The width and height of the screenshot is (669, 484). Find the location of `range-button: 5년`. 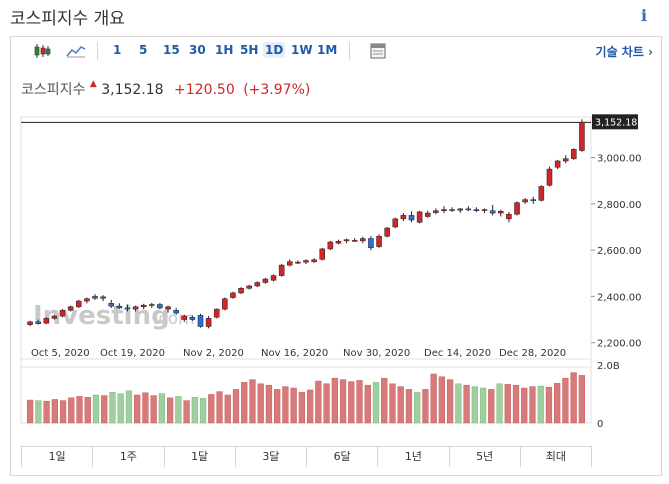

range-button: 5년 is located at coordinates (485, 457).